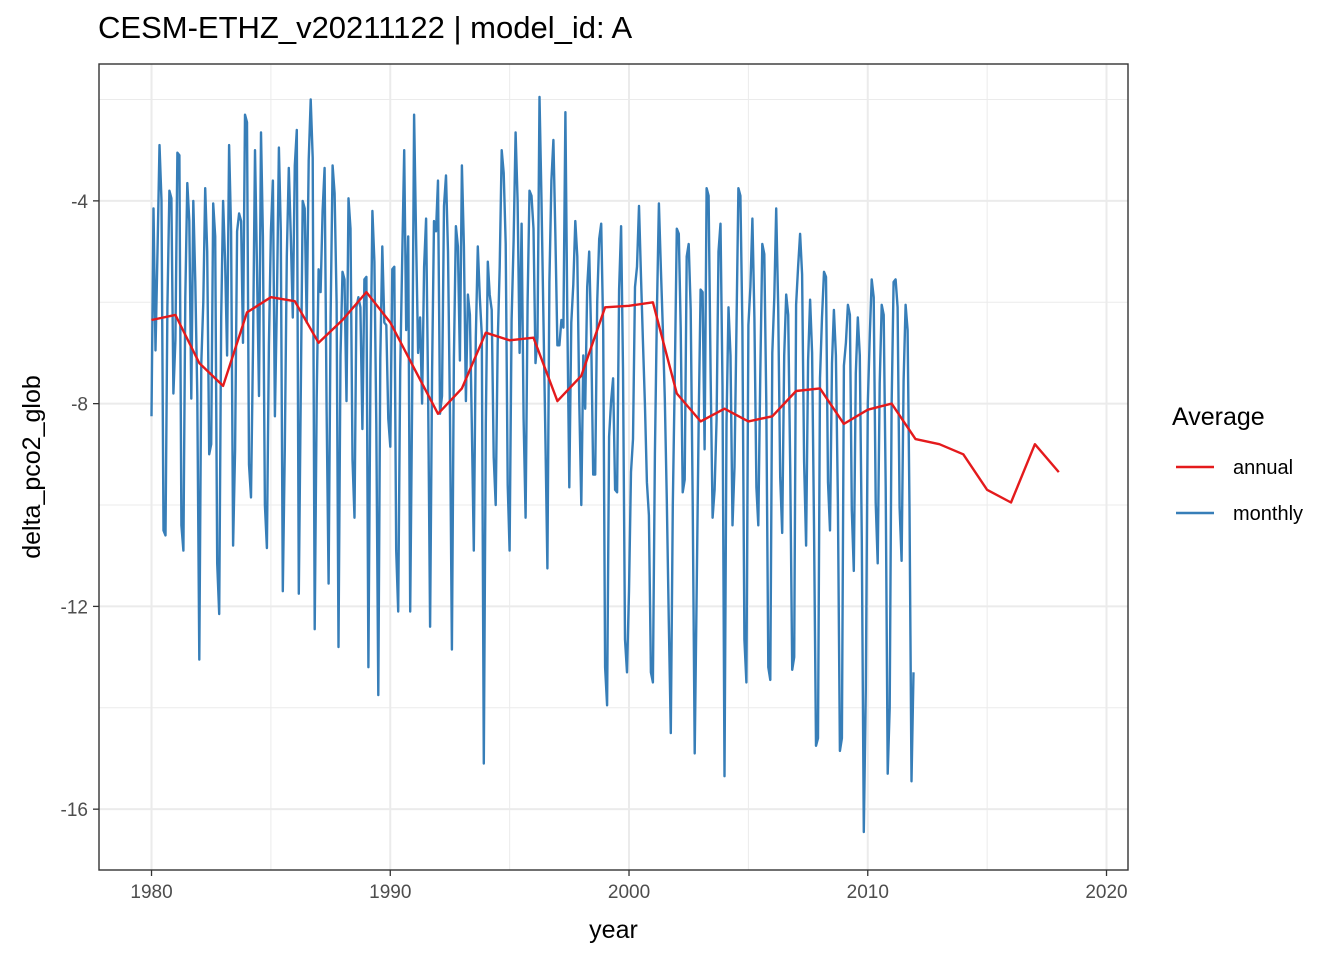 Image resolution: width=1344 pixels, height=960 pixels. I want to click on x-axis: 1980 1990 2000 2010 2020, so click(629, 886).